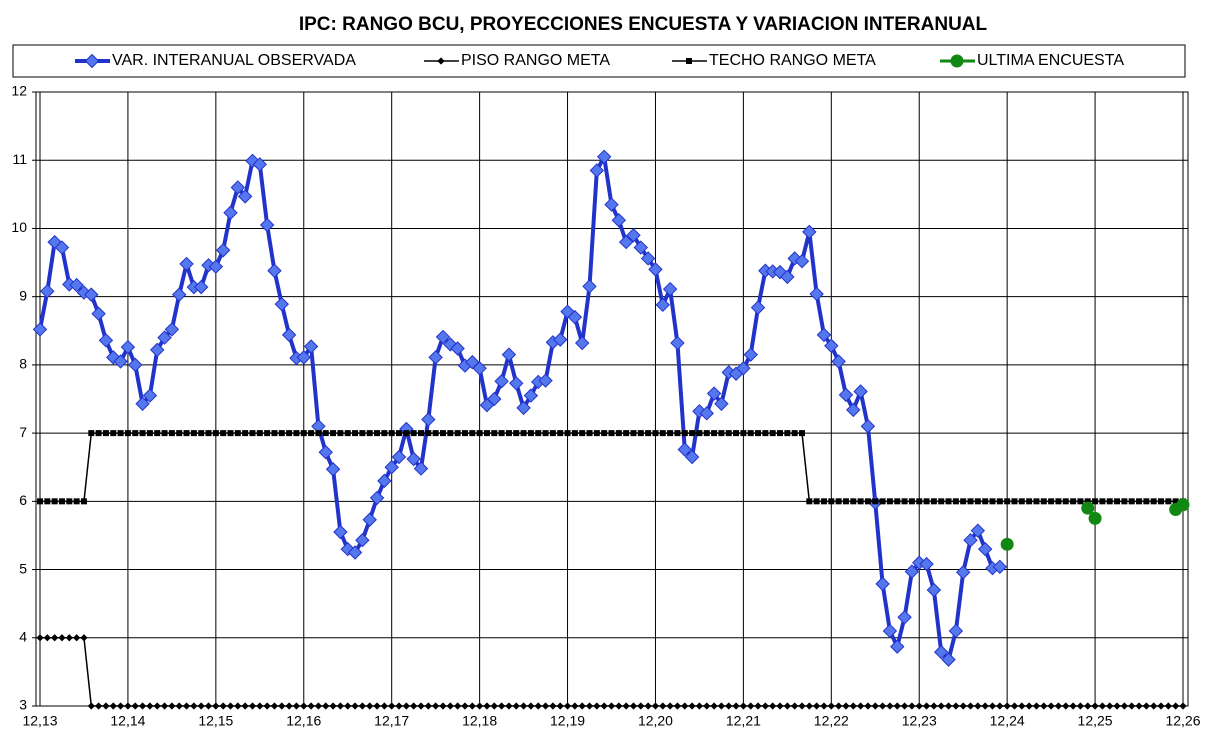  Describe the element at coordinates (234, 60) in the screenshot. I see `legend-label: VAR. INTERANUAL OBSERVADA` at that location.